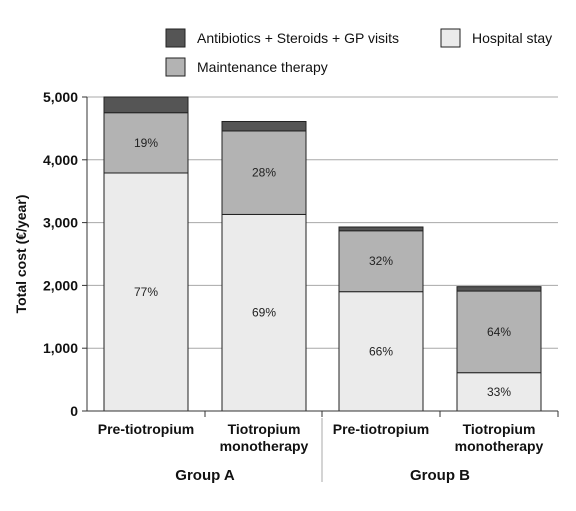 This screenshot has width=576, height=511. What do you see at coordinates (146, 143) in the screenshot?
I see `segment-percent-label: 19%` at bounding box center [146, 143].